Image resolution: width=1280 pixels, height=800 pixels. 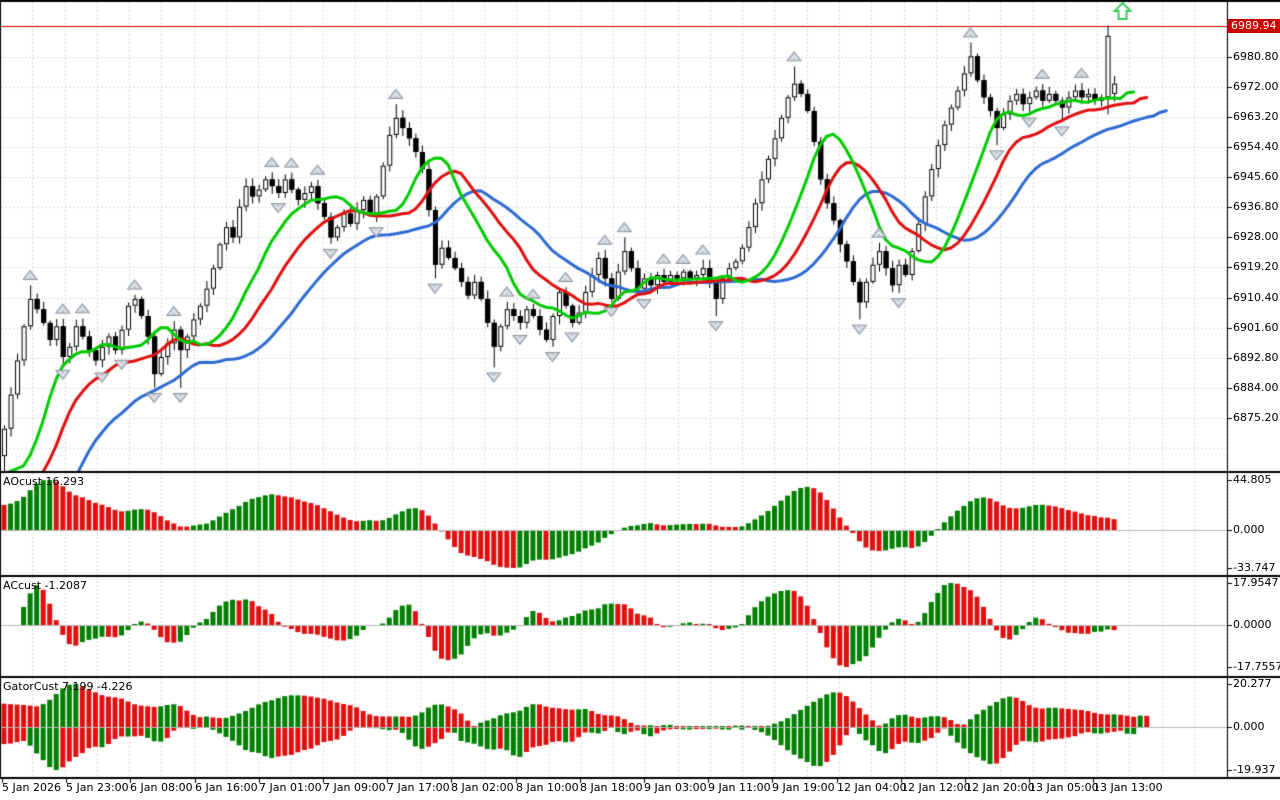 I want to click on time-axis-label: 12 Jan 04:00, so click(x=872, y=787).